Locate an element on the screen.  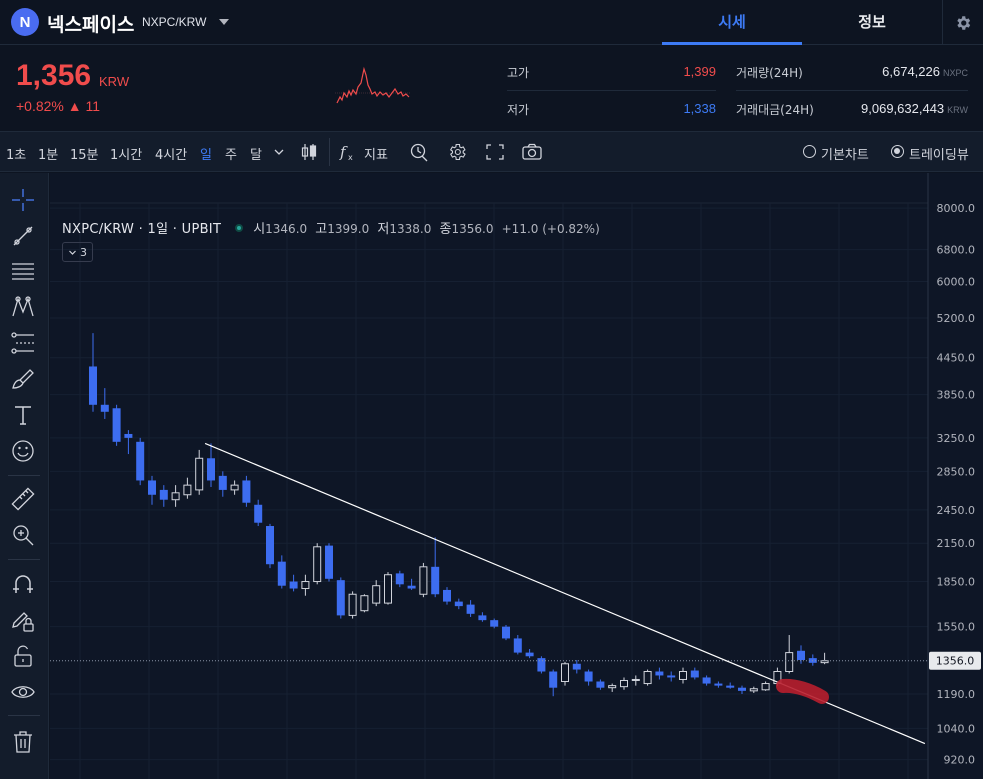
interval-1w: 주 is located at coordinates (231, 155).